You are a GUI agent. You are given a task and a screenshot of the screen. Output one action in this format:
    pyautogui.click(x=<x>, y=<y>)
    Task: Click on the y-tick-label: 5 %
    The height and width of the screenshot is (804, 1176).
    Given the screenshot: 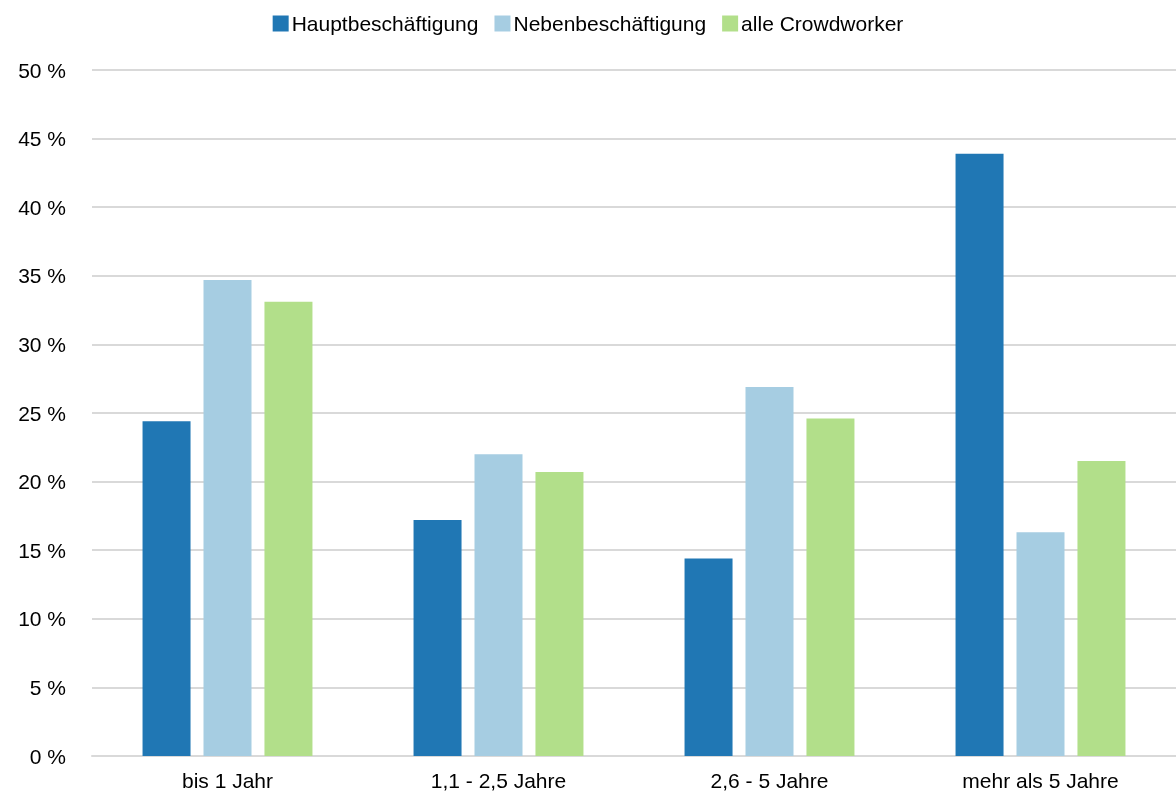 What is the action you would take?
    pyautogui.click(x=47, y=687)
    